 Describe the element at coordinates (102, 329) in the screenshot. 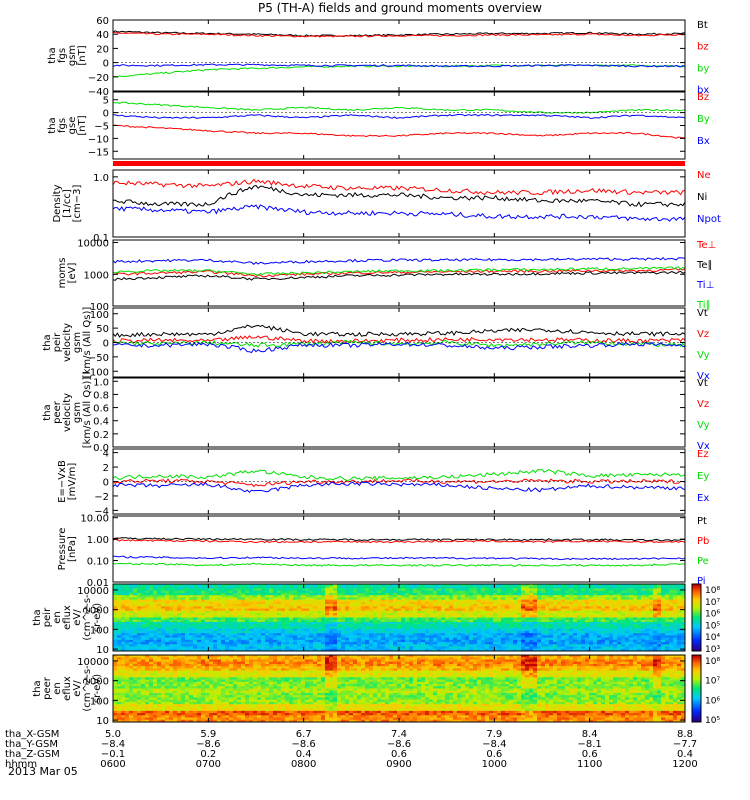

I see `y-tick-label: 50` at that location.